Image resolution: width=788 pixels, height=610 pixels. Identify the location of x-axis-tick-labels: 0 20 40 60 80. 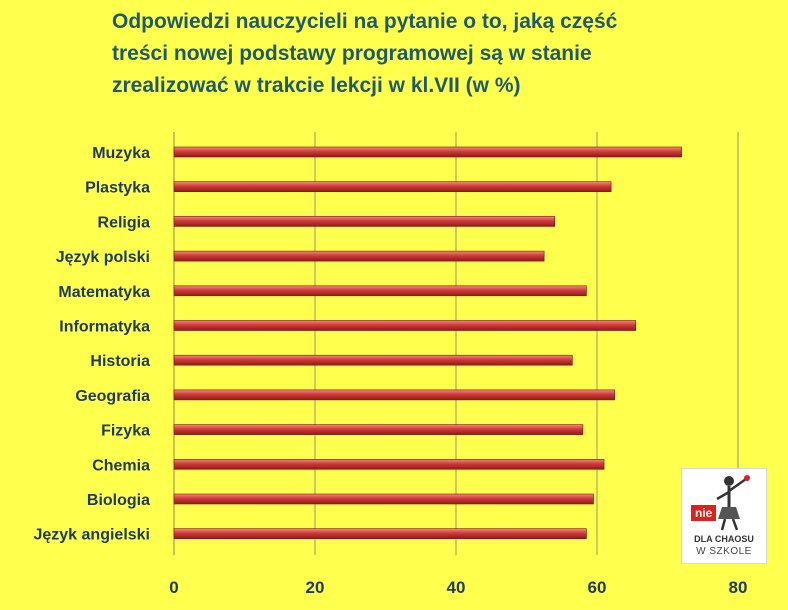
(458, 587).